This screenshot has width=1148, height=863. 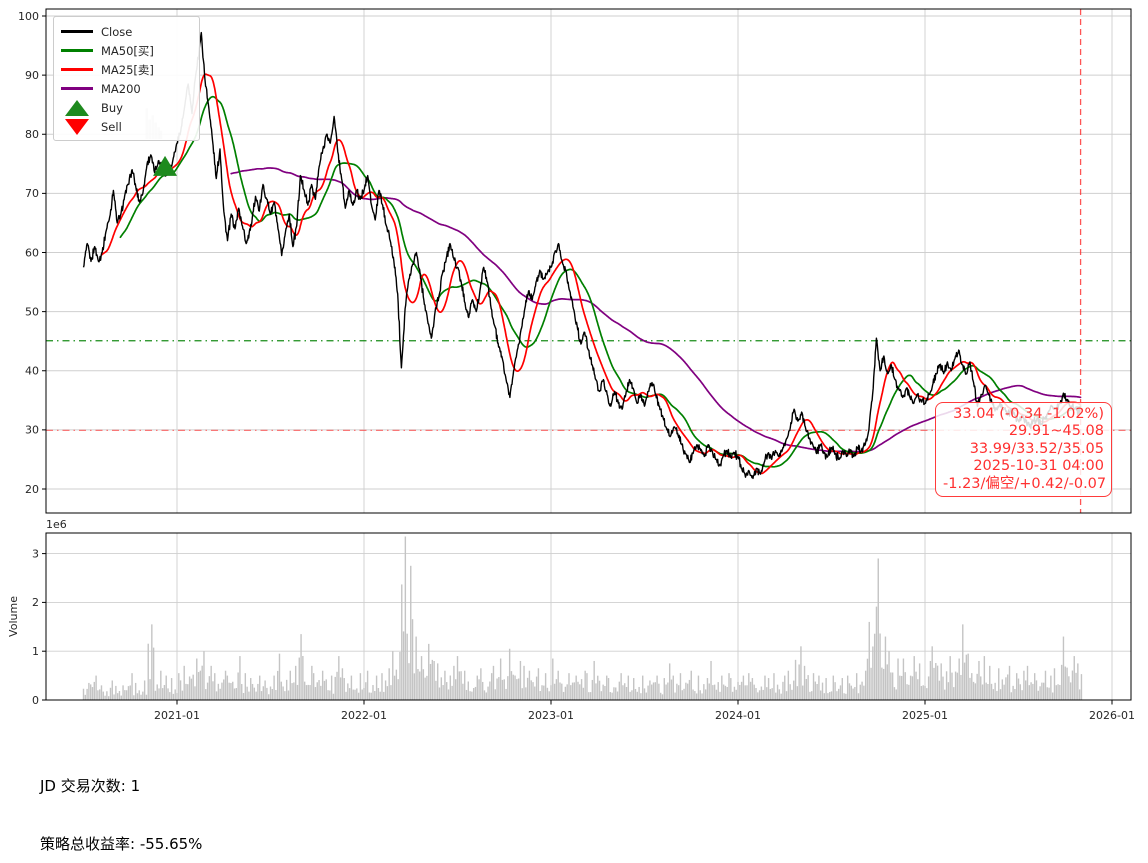 I want to click on legend-label: Buy, so click(x=112, y=107).